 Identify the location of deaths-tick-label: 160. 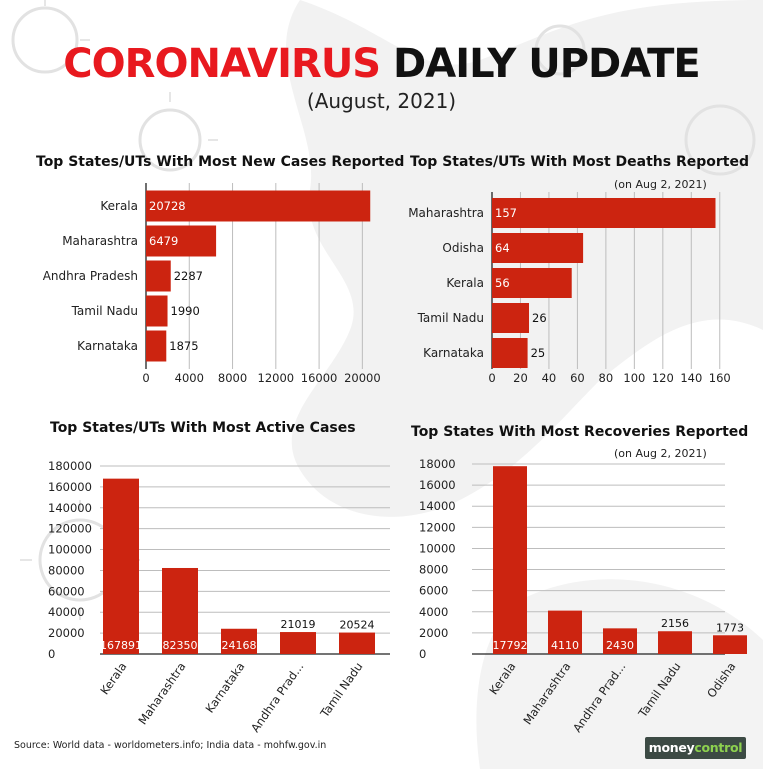
(720, 378).